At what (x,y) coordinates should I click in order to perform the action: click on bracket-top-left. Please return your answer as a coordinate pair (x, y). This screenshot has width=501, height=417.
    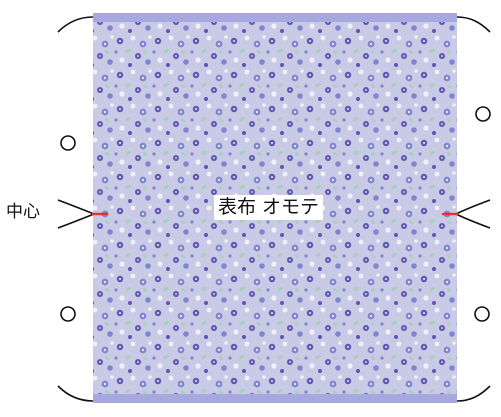
    Looking at the image, I should click on (75, 24).